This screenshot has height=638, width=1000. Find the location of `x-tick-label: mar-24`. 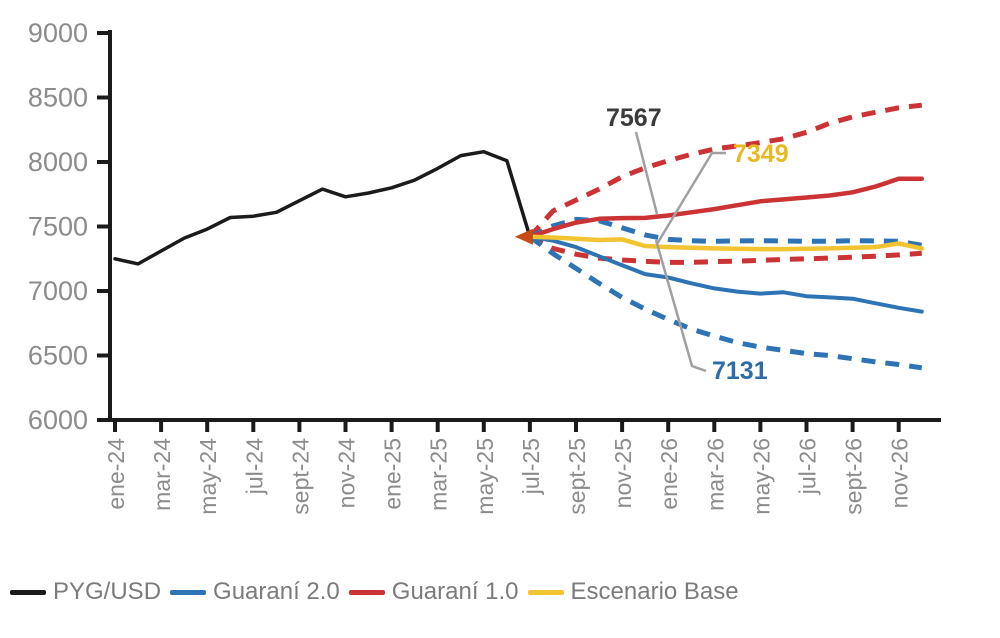

x-tick-label: mar-24 is located at coordinates (162, 474).